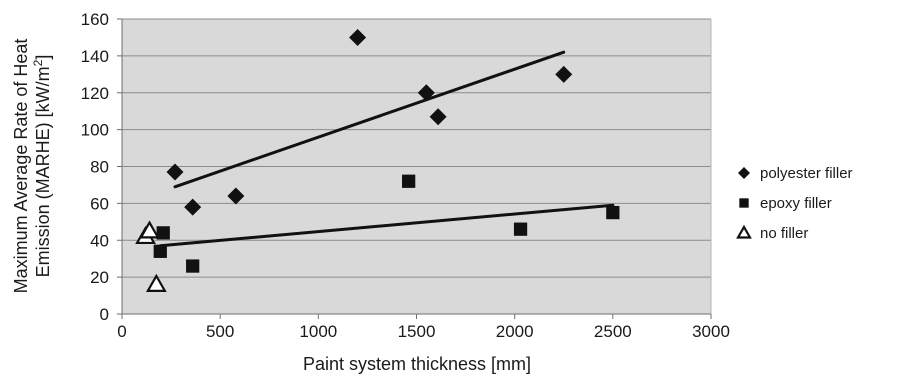 The width and height of the screenshot is (899, 376). Describe the element at coordinates (43, 57) in the screenshot. I see `y-axis-title-line2-end: ]` at that location.